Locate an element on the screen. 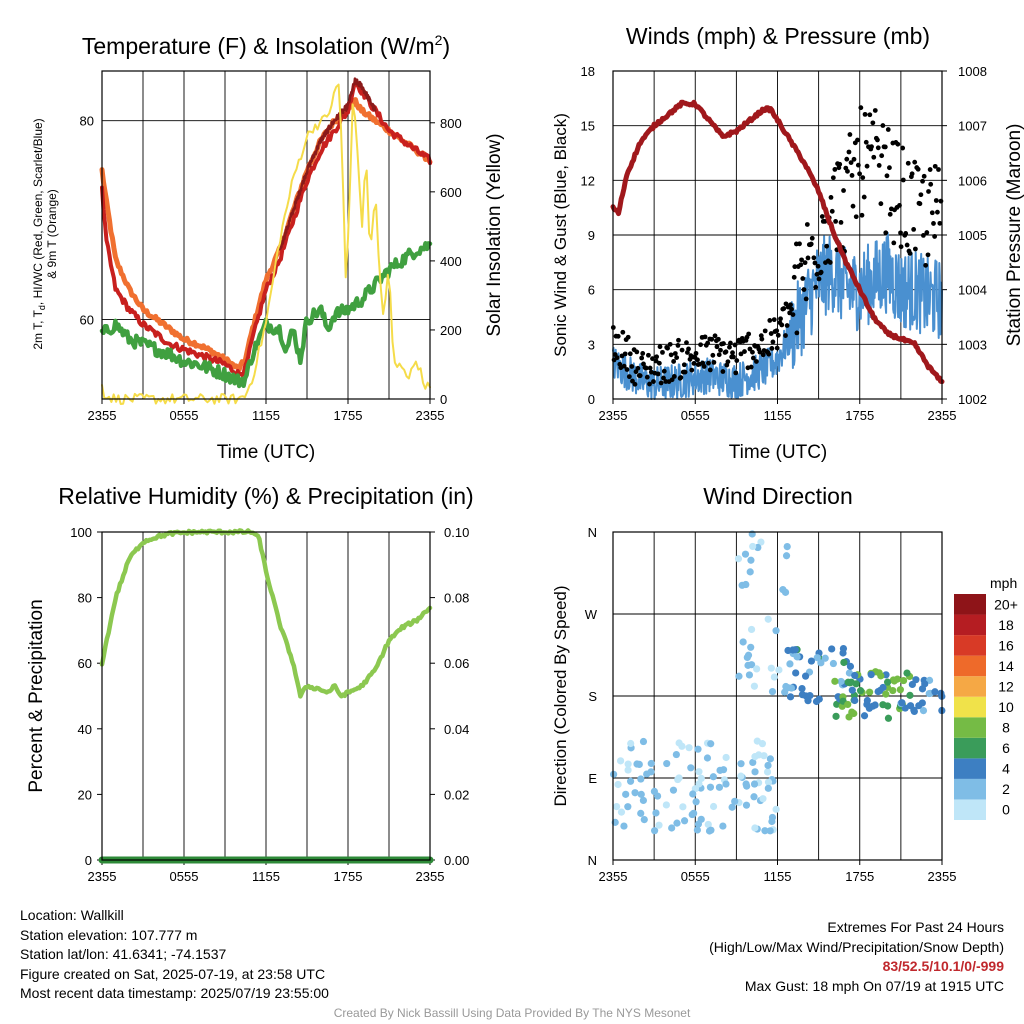 This screenshot has width=1024, height=1024. winds-ytick-label: 6 is located at coordinates (591, 290).